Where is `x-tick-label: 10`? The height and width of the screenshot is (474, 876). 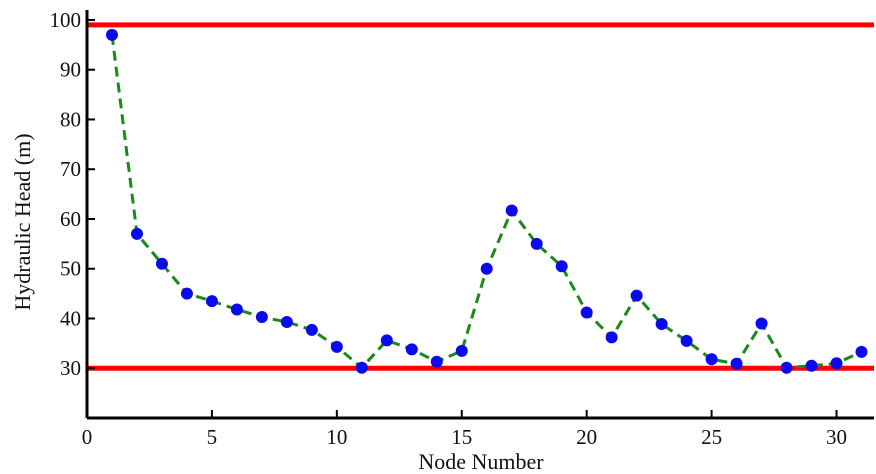 x-tick-label: 10 is located at coordinates (336, 437).